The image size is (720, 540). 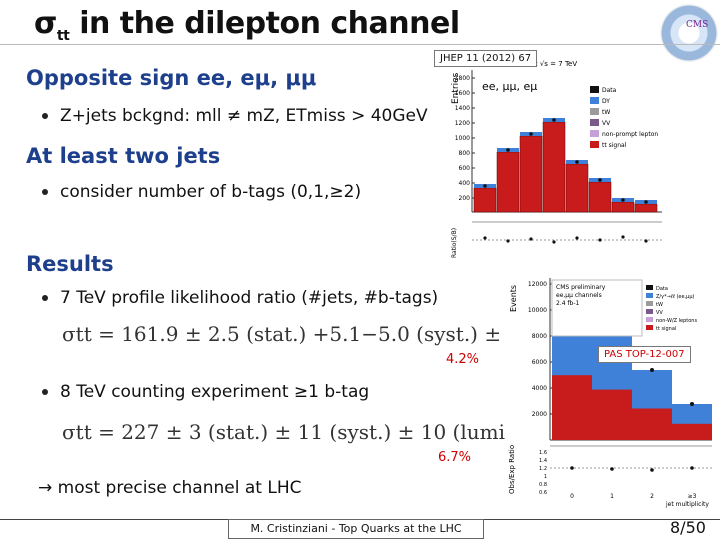 I want to click on plot2-legend-label: Z/γ*→ℓℓ (ee,μμ), so click(x=675, y=297).